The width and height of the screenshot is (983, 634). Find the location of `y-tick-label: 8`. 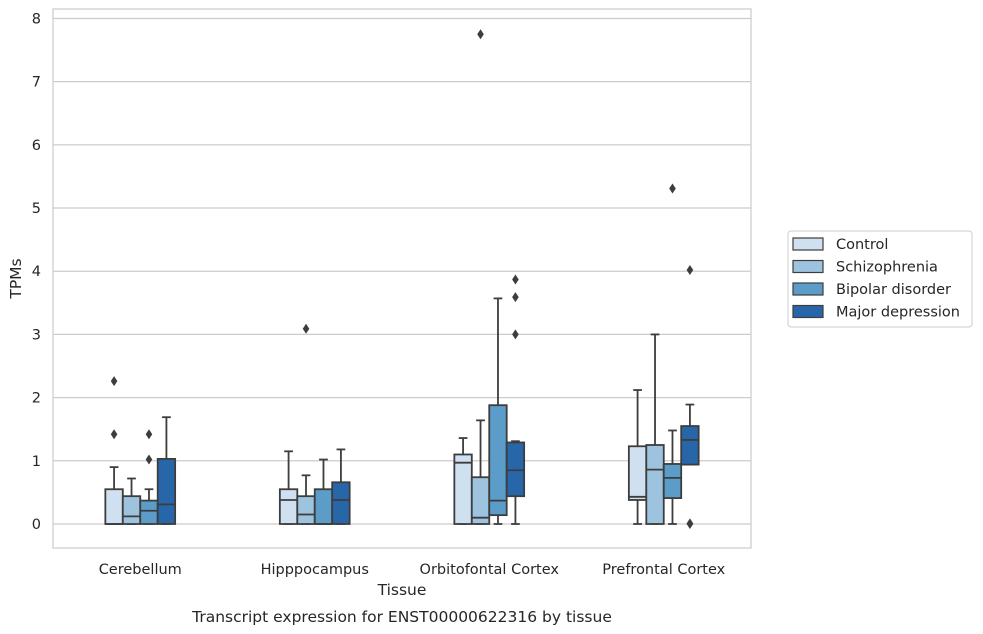

y-tick-label: 8 is located at coordinates (36, 19).